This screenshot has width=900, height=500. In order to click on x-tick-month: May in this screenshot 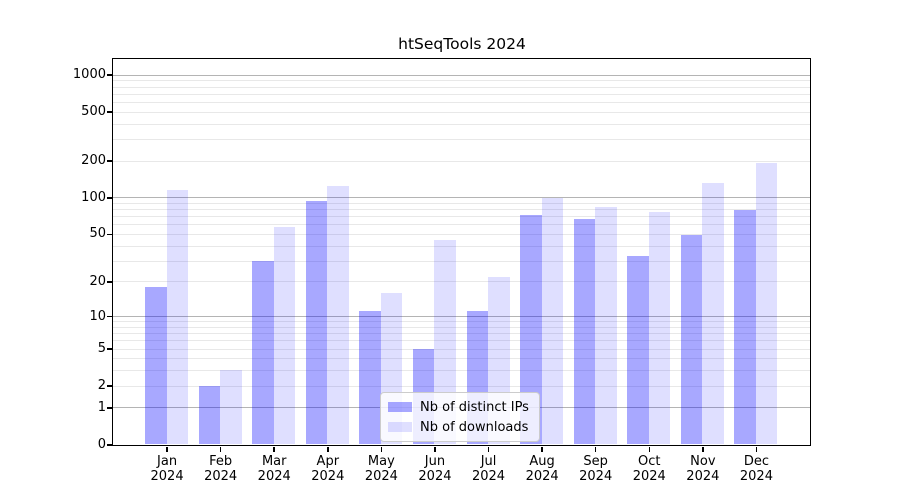, I will do `click(381, 461)`.